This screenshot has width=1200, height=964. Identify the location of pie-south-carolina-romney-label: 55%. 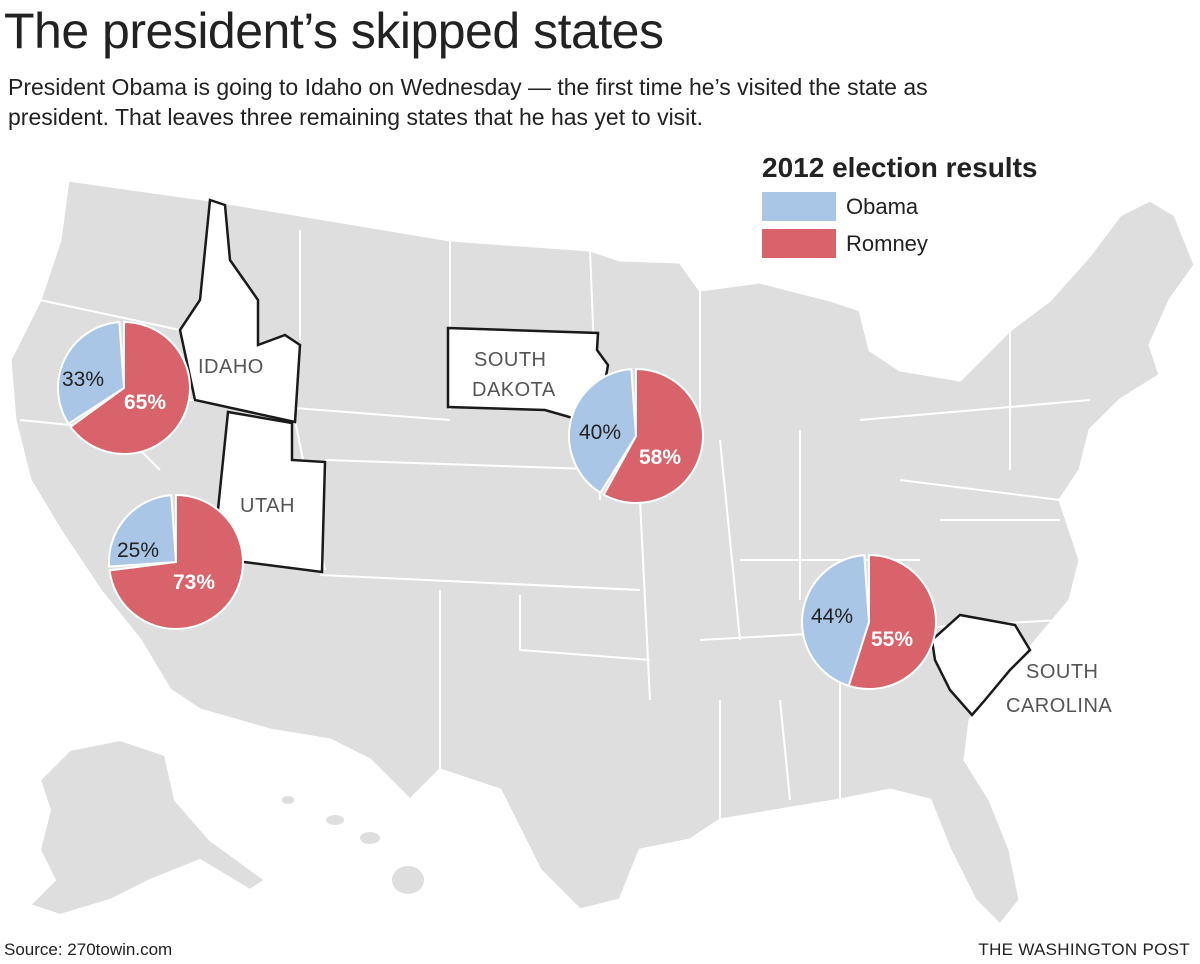
(892, 639).